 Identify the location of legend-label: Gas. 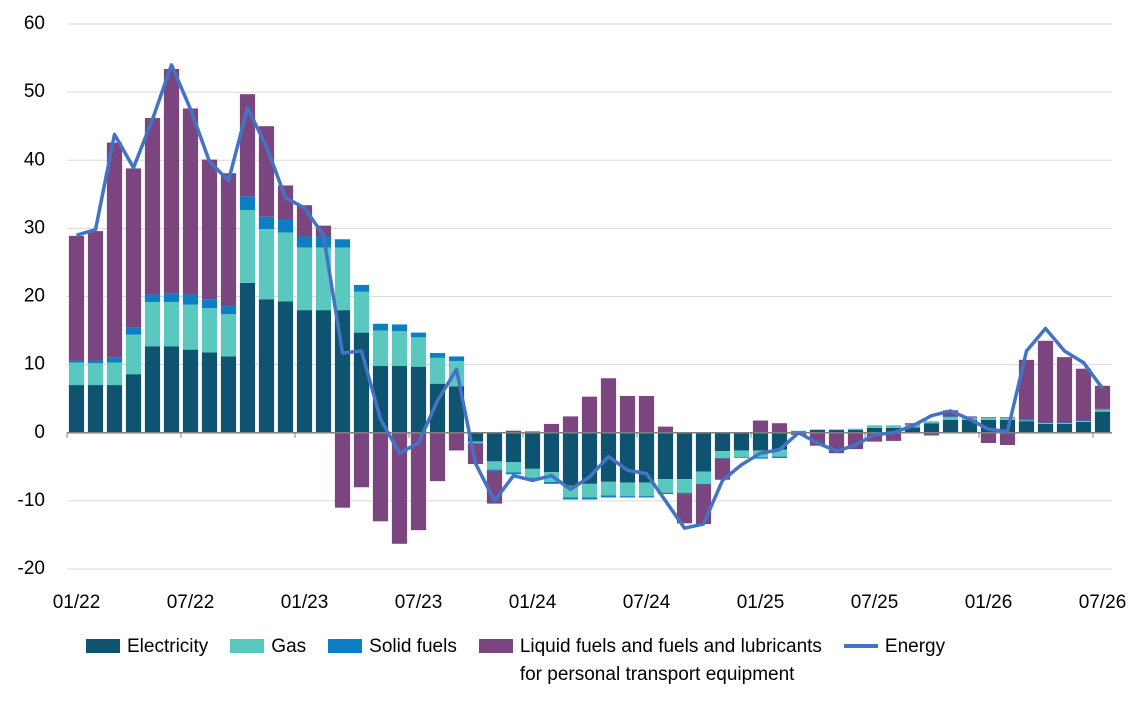
(289, 646).